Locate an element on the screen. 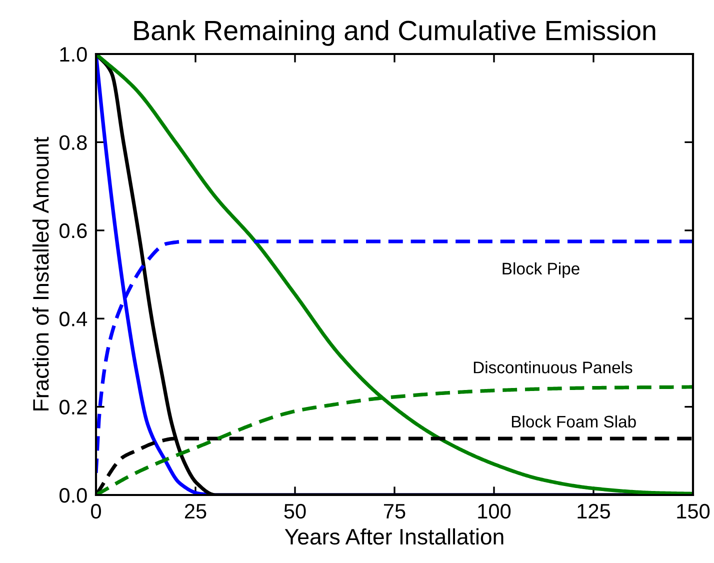 This screenshot has height=563, width=714. annotation: Block Pipe is located at coordinates (541, 270).